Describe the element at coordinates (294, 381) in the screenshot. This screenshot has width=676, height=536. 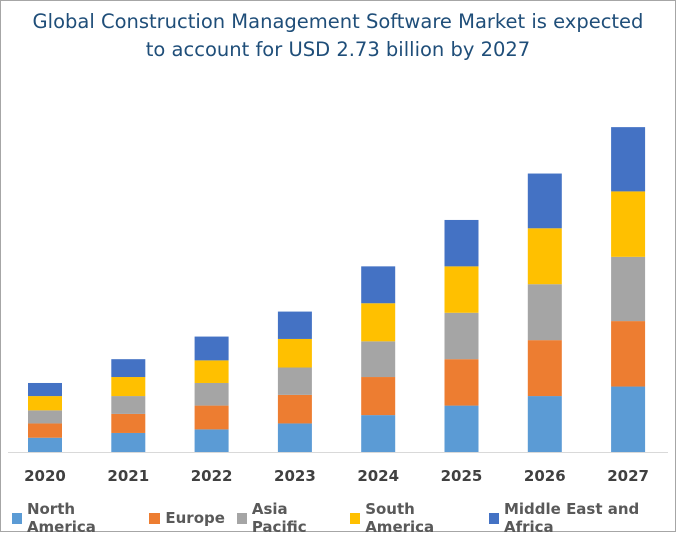
I see `bar-segment-2023-asia-pacific` at that location.